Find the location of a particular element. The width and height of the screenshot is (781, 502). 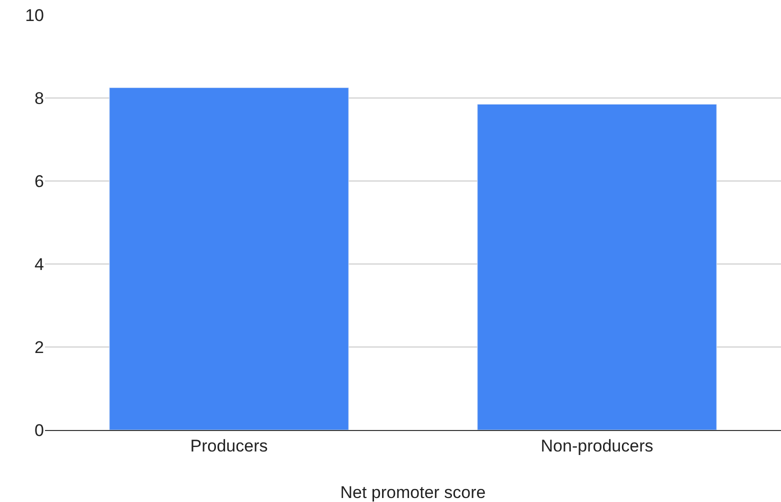

x-axis-title: Net promoter score is located at coordinates (413, 492).